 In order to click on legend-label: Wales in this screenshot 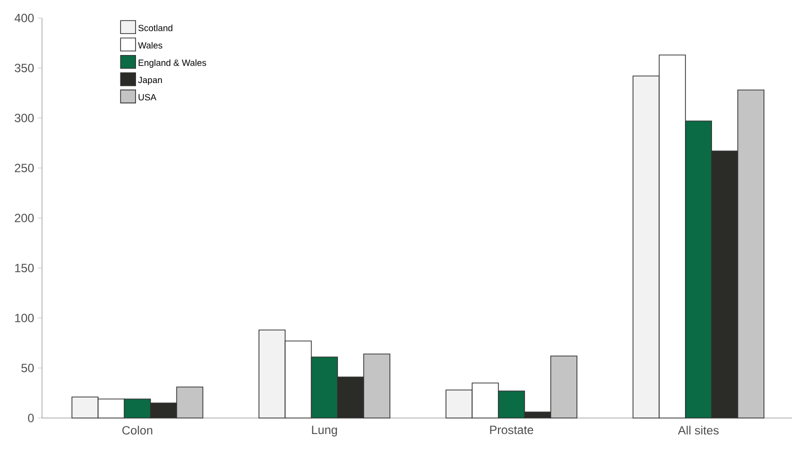, I will do `click(150, 45)`.